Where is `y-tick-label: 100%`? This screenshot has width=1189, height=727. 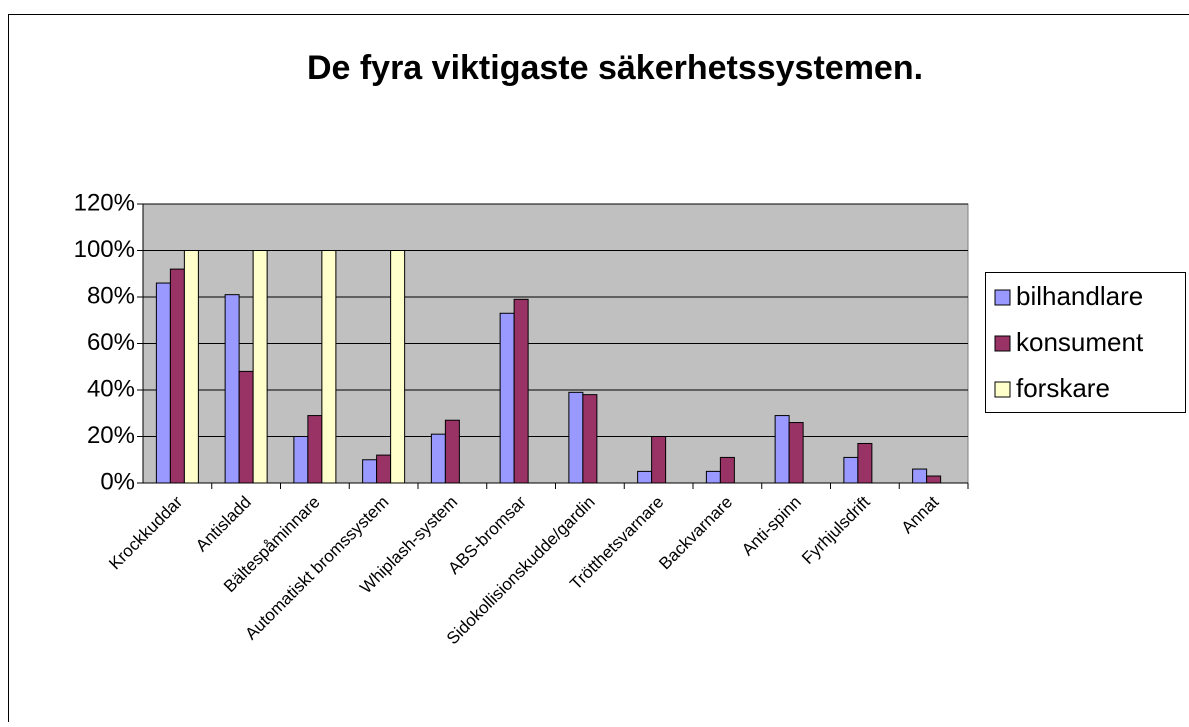
y-tick-label: 100% is located at coordinates (104, 249).